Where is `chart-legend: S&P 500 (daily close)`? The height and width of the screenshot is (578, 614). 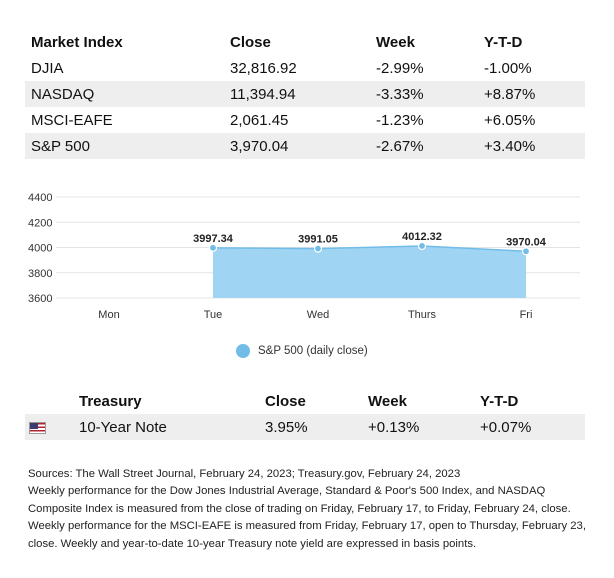 chart-legend: S&P 500 (daily close) is located at coordinates (302, 351).